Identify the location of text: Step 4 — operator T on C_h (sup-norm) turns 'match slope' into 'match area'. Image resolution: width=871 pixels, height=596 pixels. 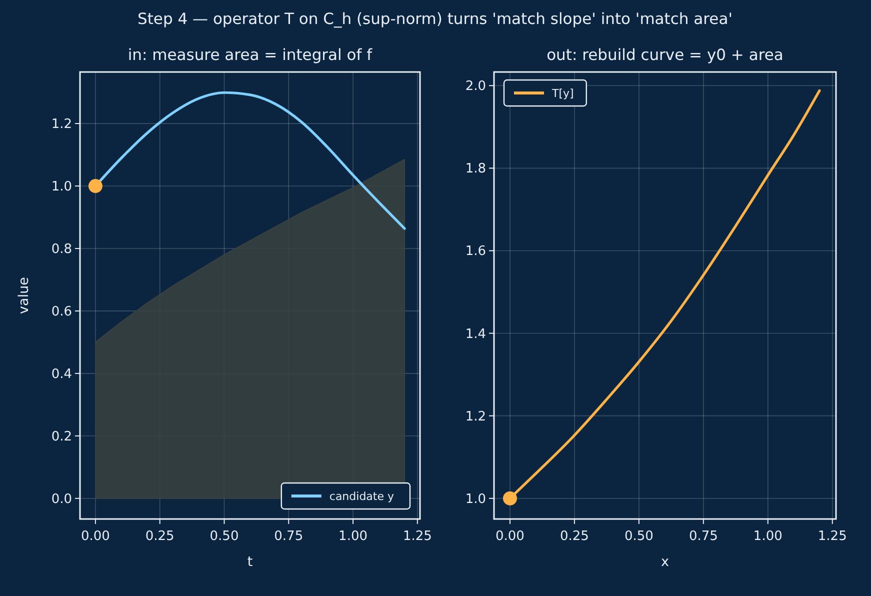
(435, 19).